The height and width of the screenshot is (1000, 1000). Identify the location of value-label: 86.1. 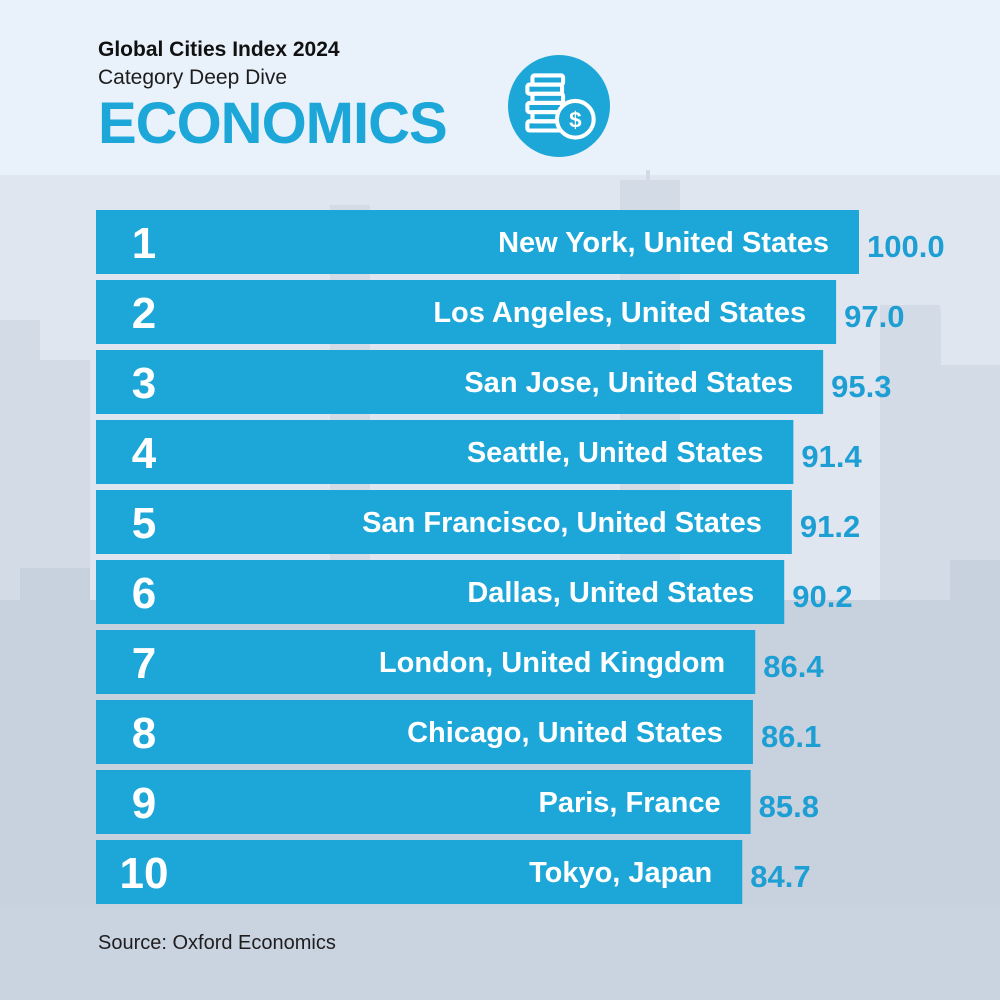
(791, 736).